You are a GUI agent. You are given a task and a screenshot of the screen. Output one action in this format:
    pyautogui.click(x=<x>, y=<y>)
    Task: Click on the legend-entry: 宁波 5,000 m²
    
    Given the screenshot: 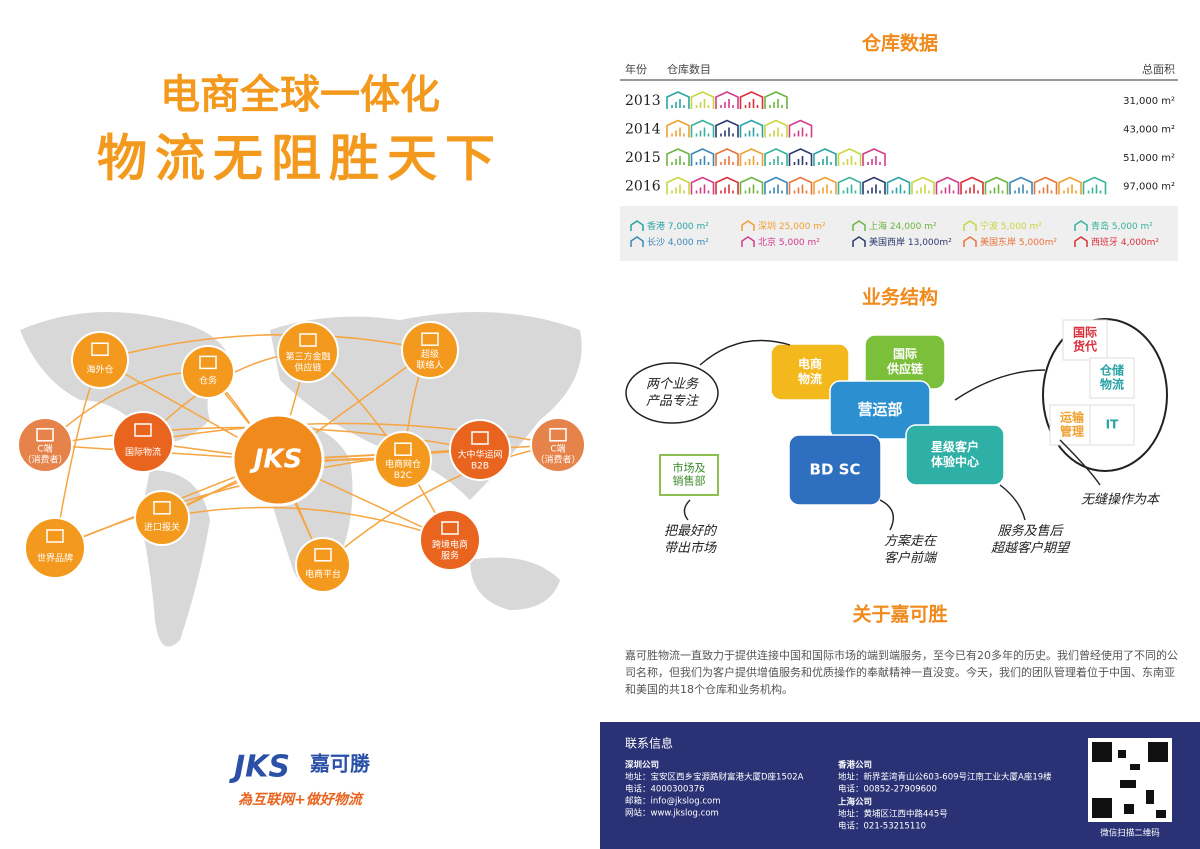 What is the action you would take?
    pyautogui.click(x=1011, y=226)
    